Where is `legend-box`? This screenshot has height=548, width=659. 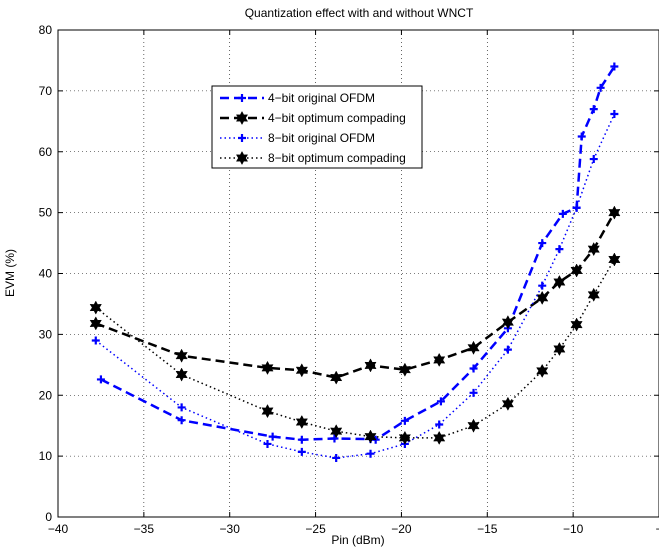
legend-box is located at coordinates (317, 127).